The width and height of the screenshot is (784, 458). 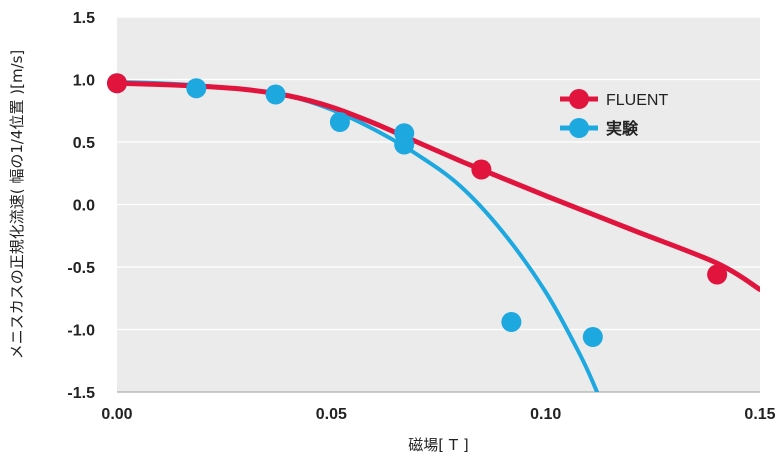 I want to click on legend: FLUENT 実験, so click(x=614, y=113).